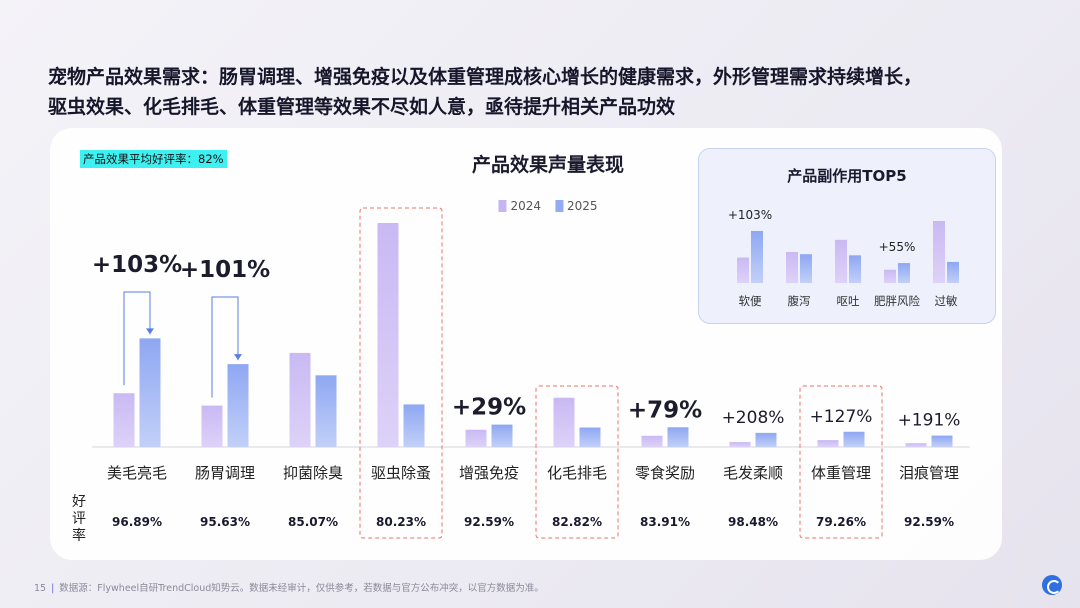 This screenshot has height=608, width=1080. Describe the element at coordinates (750, 301) in the screenshot. I see `side-category-label-1: 软便` at that location.